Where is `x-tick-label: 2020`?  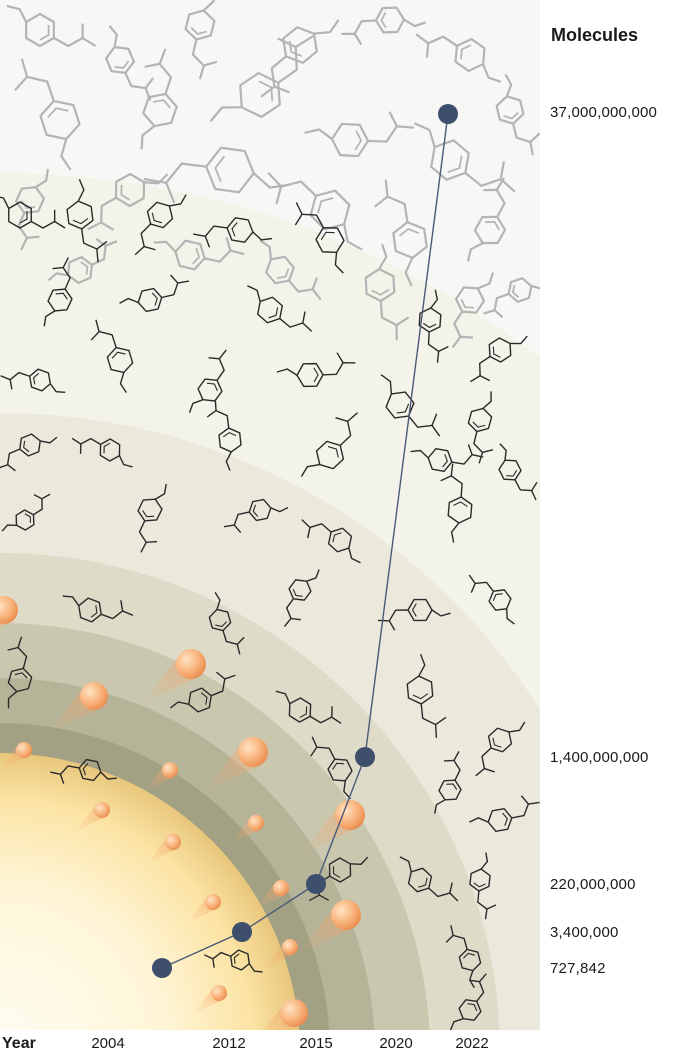
x-tick-label: 2020 is located at coordinates (396, 1043).